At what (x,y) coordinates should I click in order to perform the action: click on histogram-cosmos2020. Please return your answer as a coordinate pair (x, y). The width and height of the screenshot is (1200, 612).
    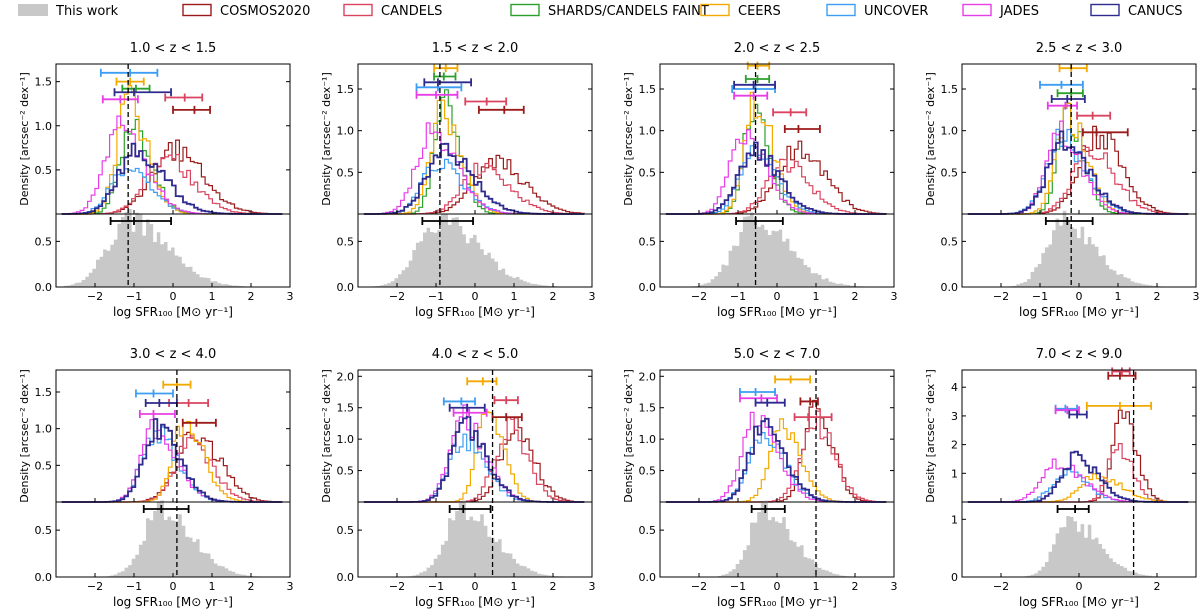
    Looking at the image, I should click on (172, 177).